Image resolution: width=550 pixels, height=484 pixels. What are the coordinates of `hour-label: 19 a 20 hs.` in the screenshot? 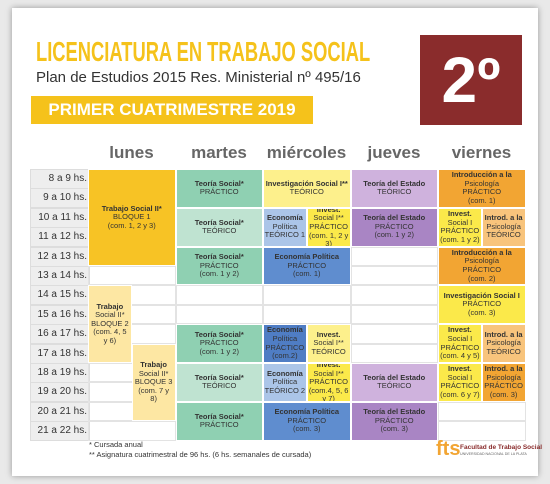 It's located at (60, 392).